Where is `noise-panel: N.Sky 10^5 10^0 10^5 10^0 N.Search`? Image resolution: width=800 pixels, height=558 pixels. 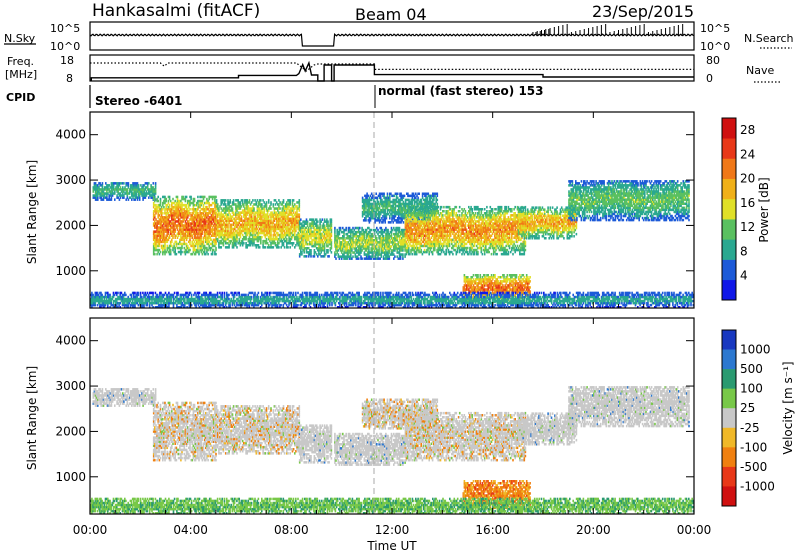
noise-panel: N.Sky 10^5 10^0 10^5 10^0 N.Search is located at coordinates (399, 37).